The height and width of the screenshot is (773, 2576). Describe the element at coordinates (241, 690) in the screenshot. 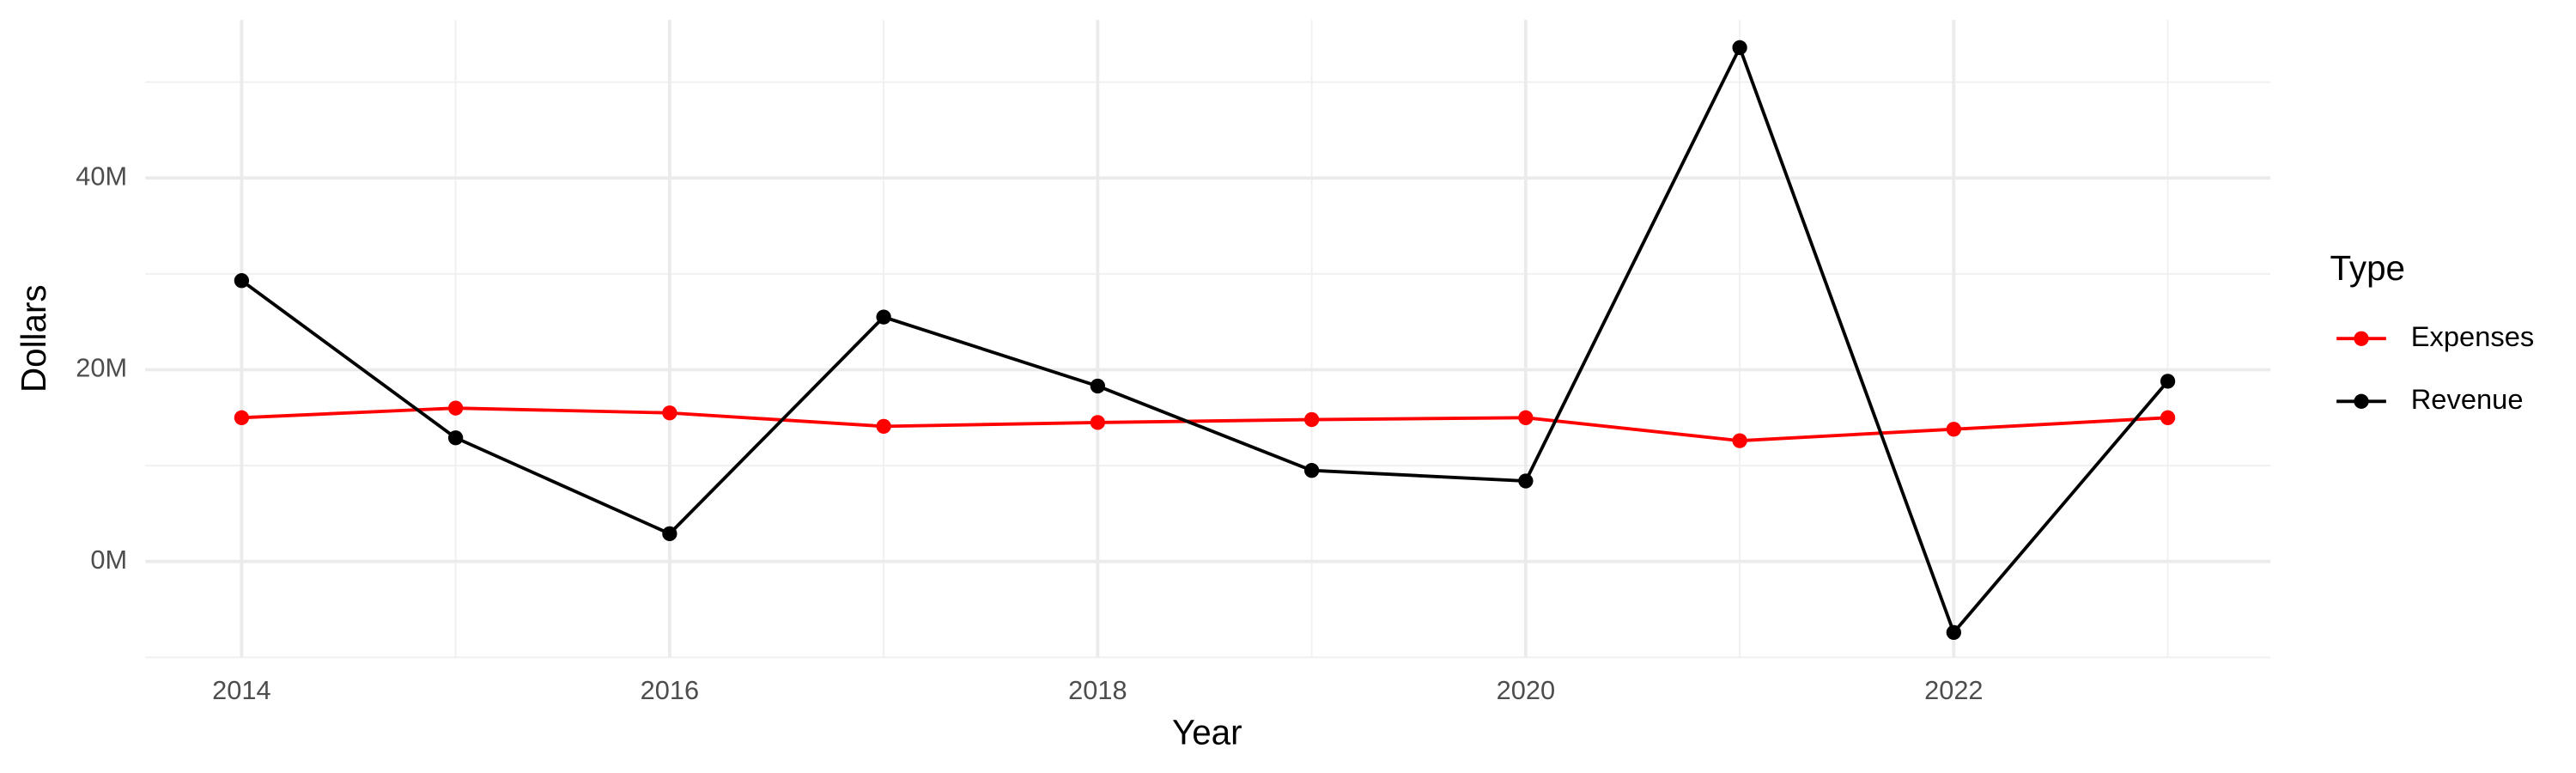

I see `x-tick-label: 2014` at that location.